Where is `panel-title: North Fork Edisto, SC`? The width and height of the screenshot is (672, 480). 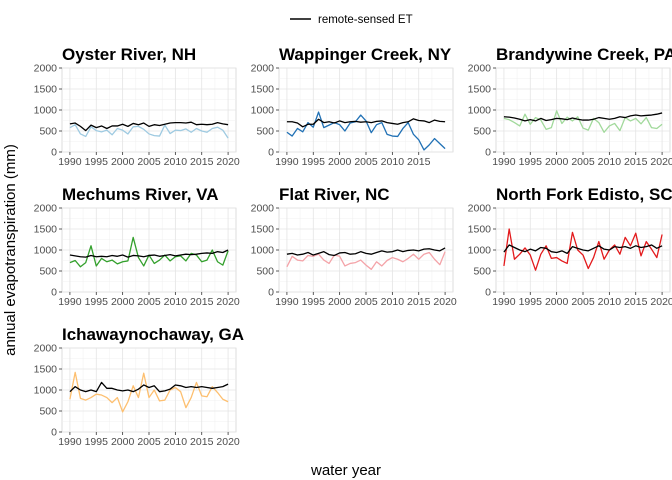
panel-title: North Fork Edisto, SC is located at coordinates (584, 194).